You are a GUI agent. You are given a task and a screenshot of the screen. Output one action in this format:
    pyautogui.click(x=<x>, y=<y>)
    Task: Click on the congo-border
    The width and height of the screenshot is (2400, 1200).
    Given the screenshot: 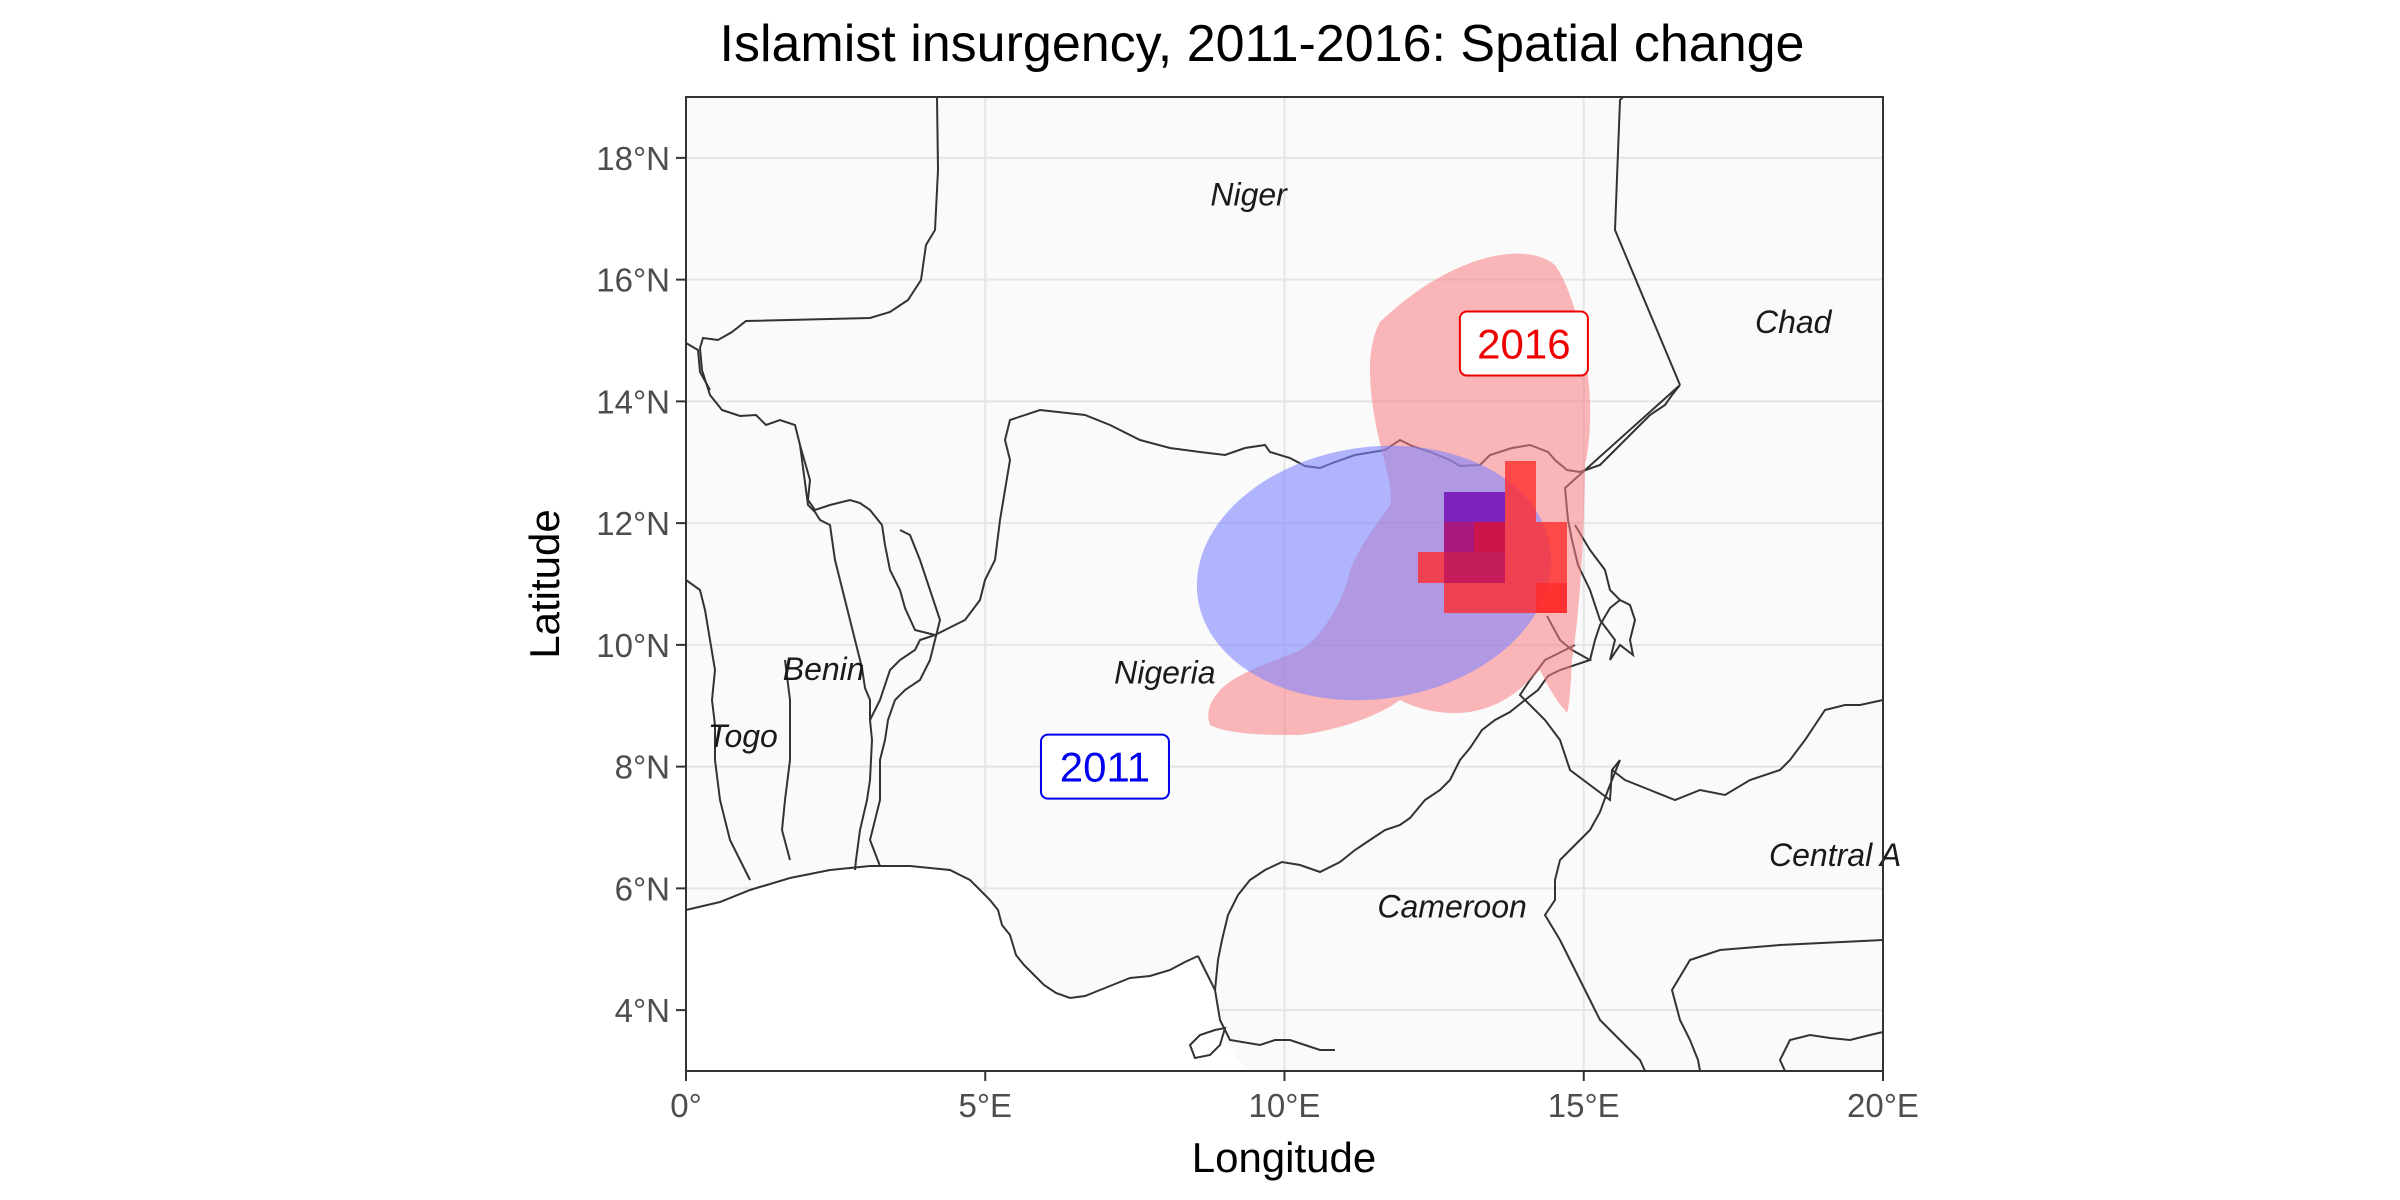 What is the action you would take?
    pyautogui.click(x=1831, y=1051)
    